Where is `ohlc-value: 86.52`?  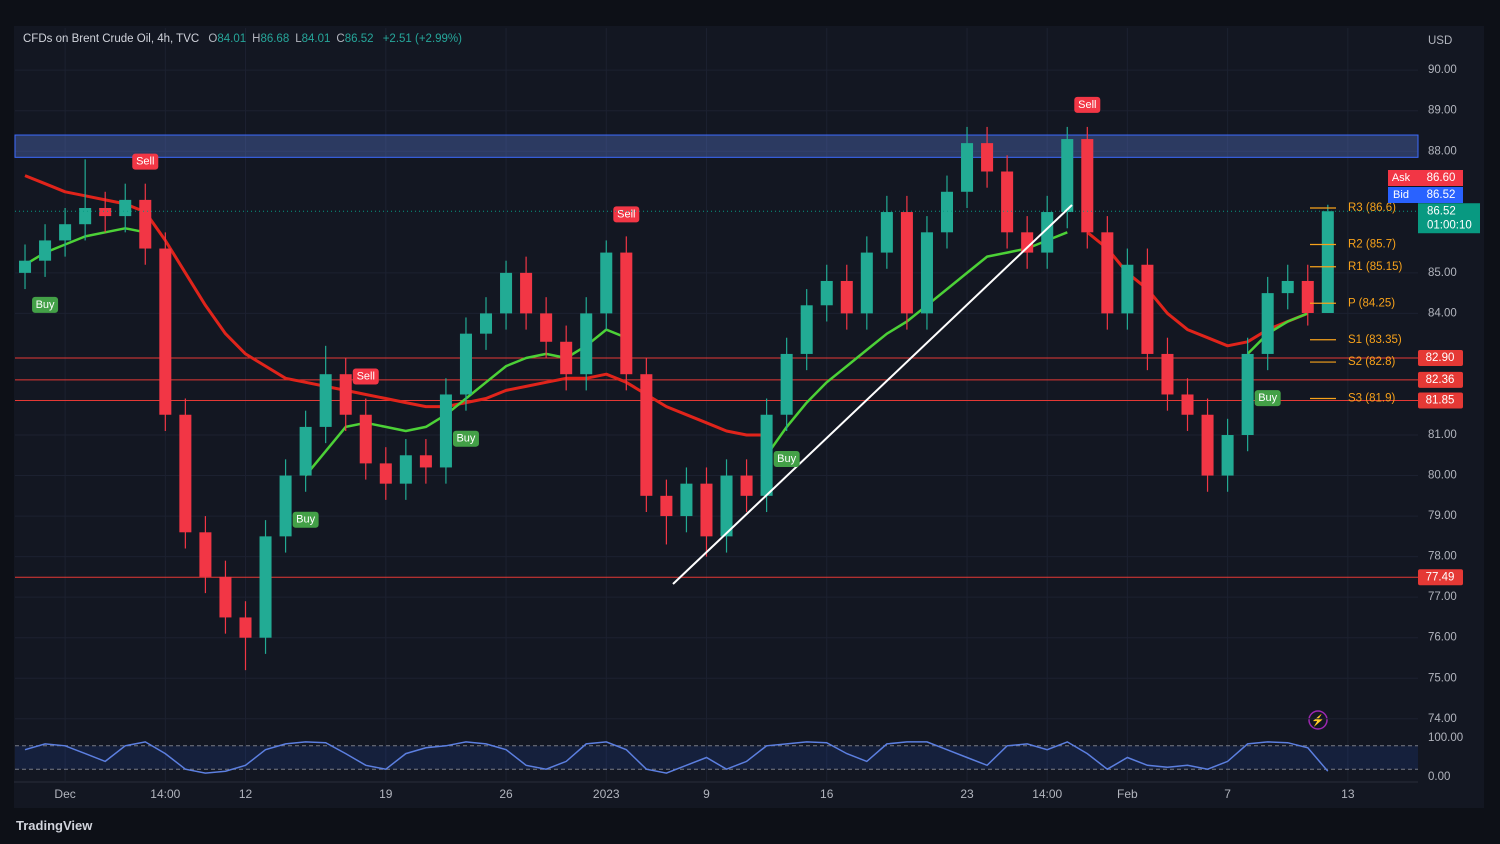
ohlc-value: 86.52 is located at coordinates (359, 39).